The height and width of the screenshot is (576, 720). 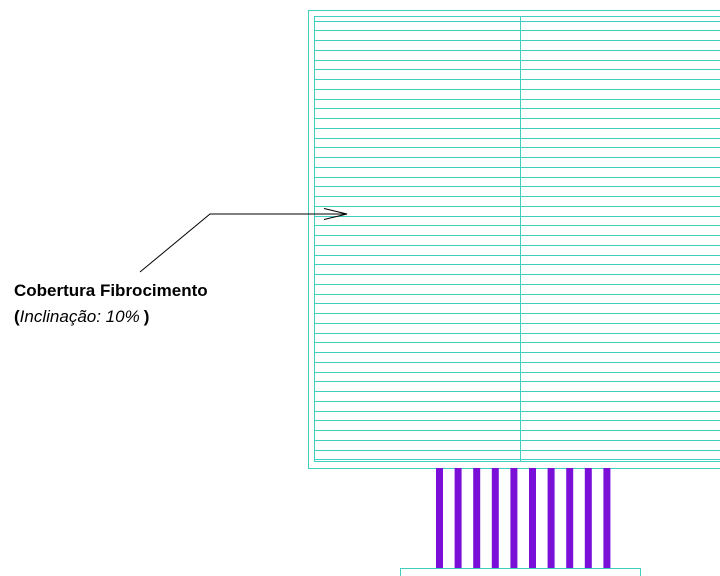 I want to click on slope: Inclinação: 10%, so click(x=80, y=316).